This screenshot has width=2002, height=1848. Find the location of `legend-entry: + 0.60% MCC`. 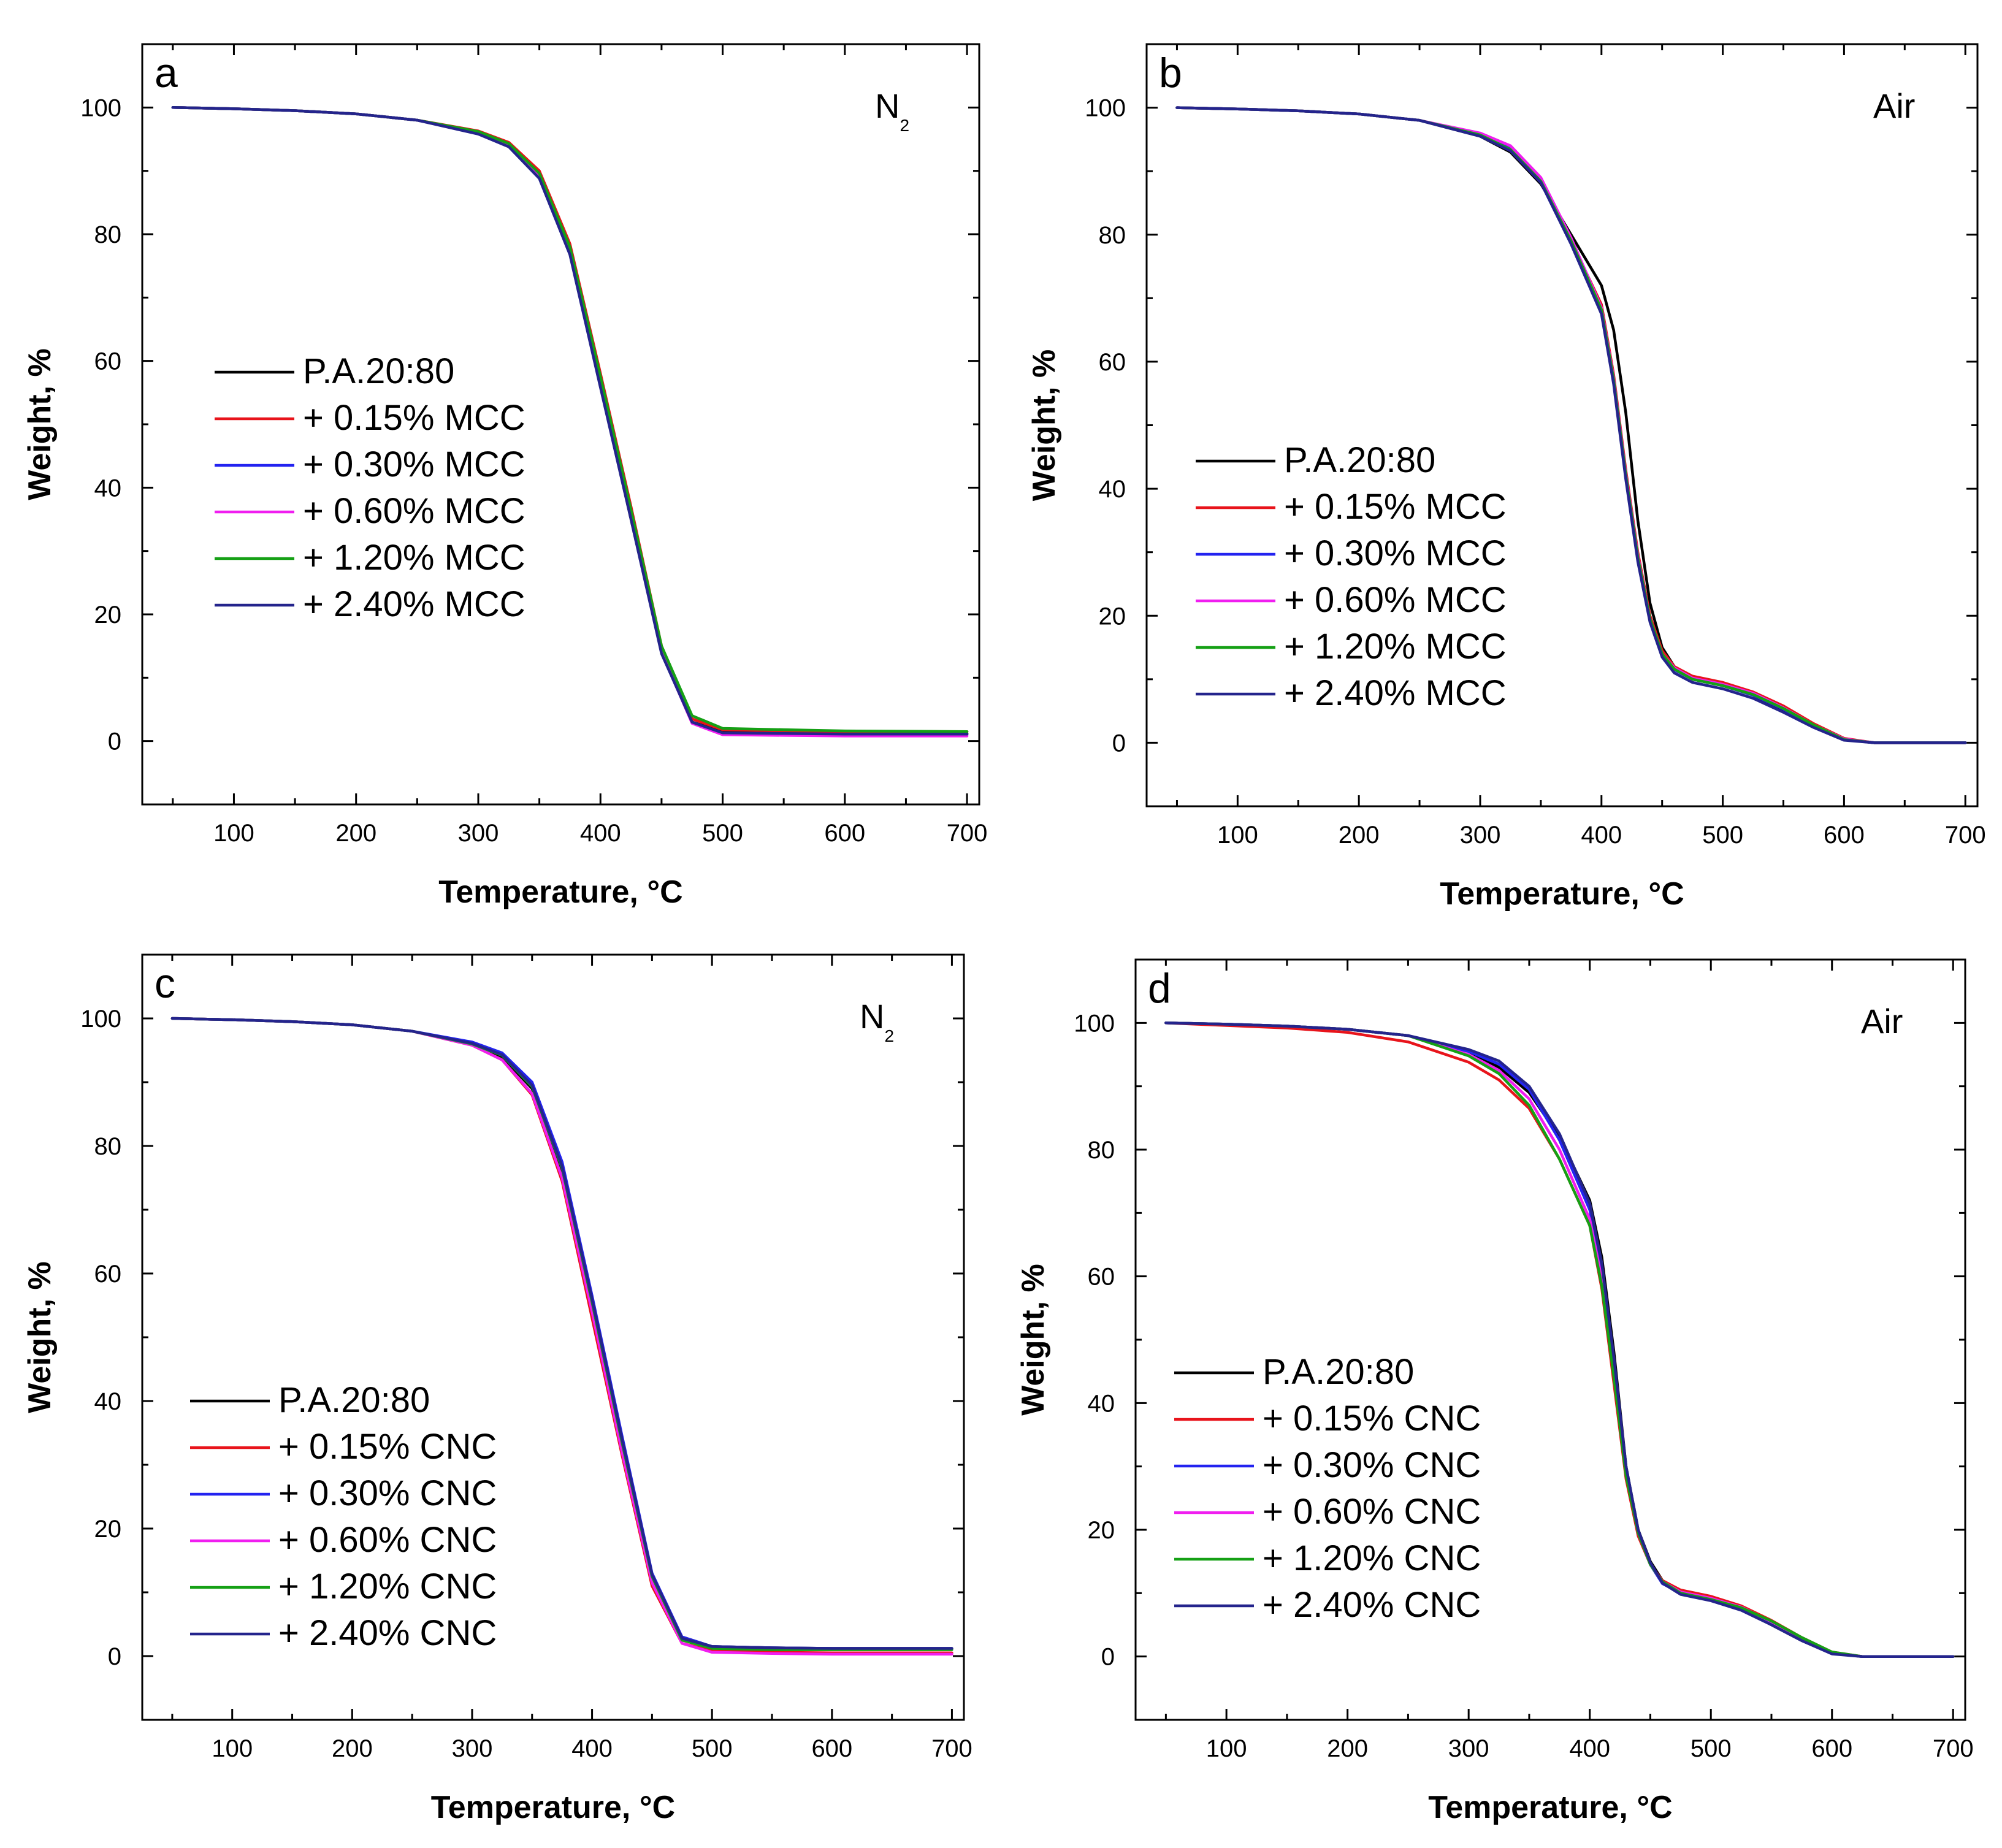

legend-entry: + 0.60% MCC is located at coordinates (1395, 600).